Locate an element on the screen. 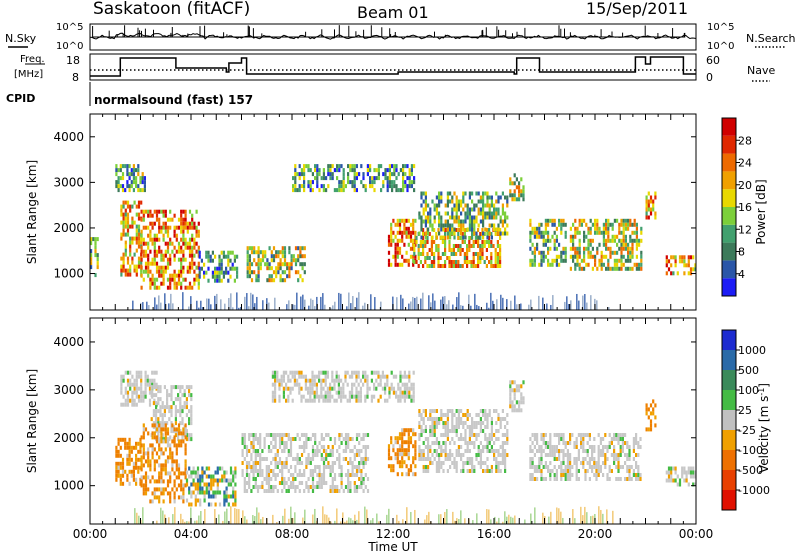 The height and width of the screenshot is (554, 800). ytick-label-1-1: 2000 is located at coordinates (68, 438).